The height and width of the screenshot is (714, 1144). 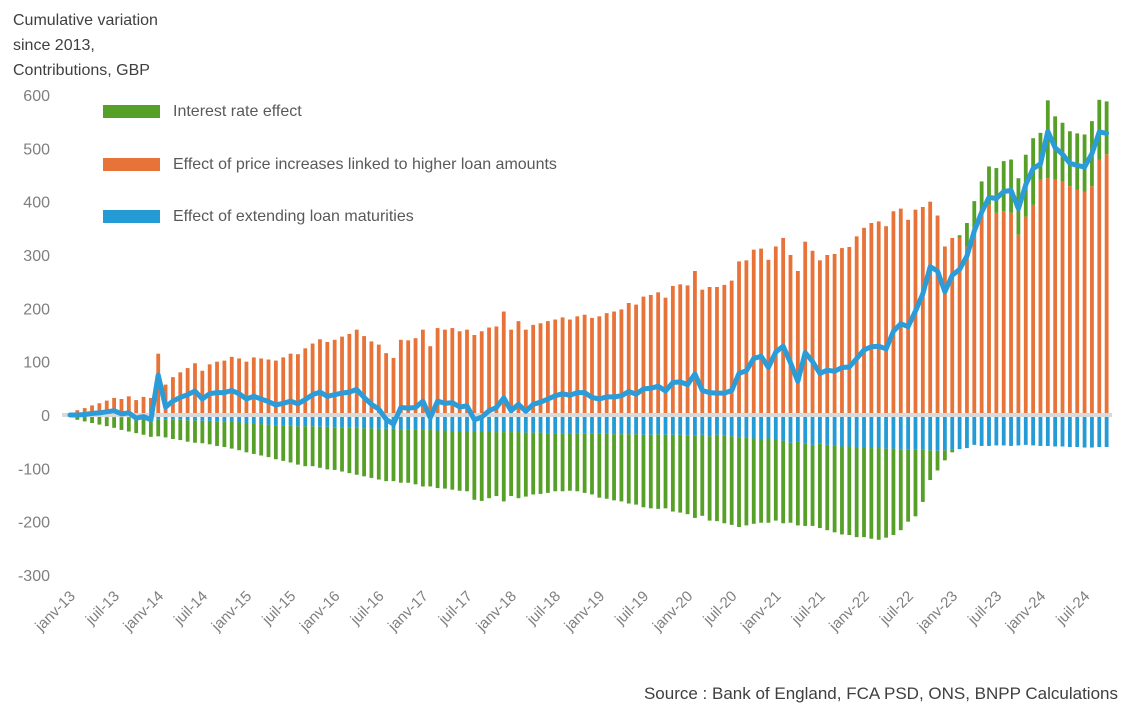 I want to click on legend-label-loan-maturity-effect: Effect of extending loan maturities, so click(x=293, y=216).